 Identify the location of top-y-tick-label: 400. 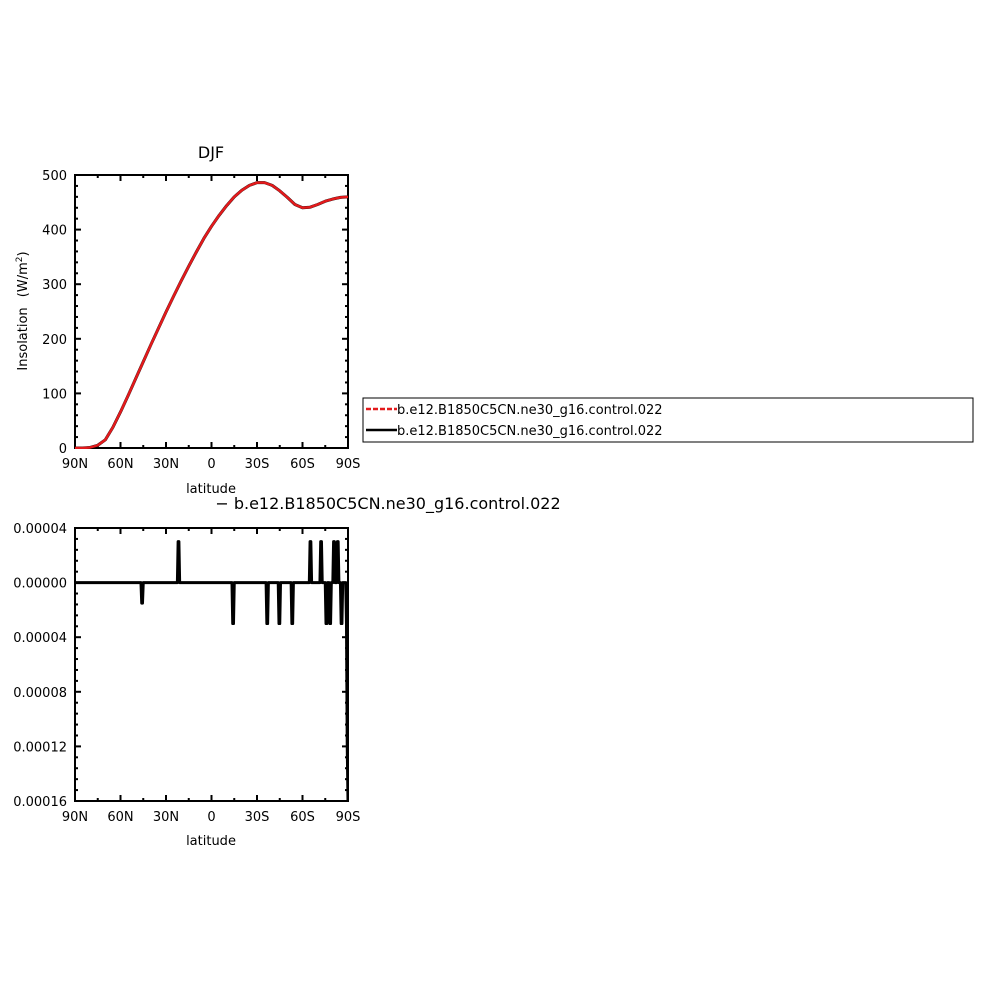
(54, 231).